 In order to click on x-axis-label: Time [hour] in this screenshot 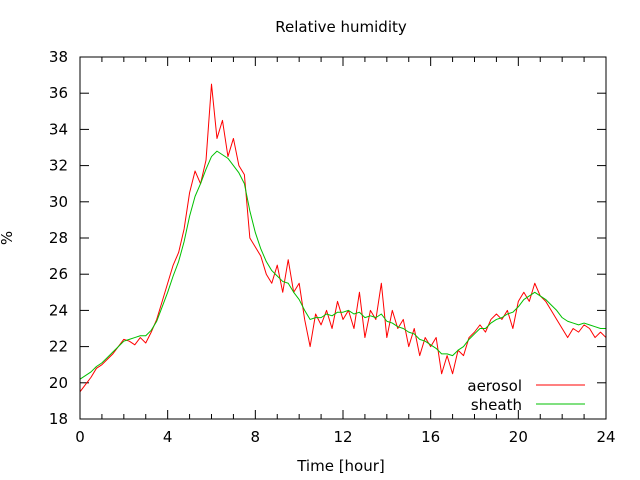, I will do `click(340, 466)`.